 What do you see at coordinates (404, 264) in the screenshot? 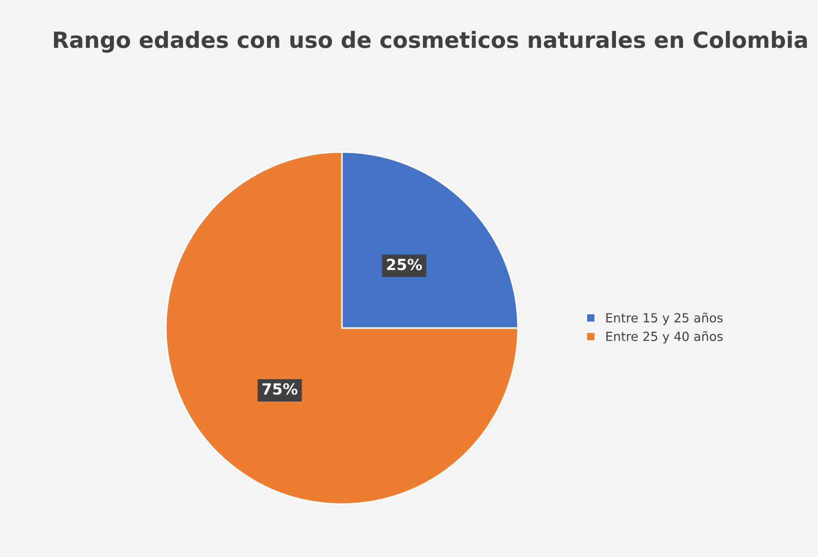
I see `data-label: 25%` at bounding box center [404, 264].